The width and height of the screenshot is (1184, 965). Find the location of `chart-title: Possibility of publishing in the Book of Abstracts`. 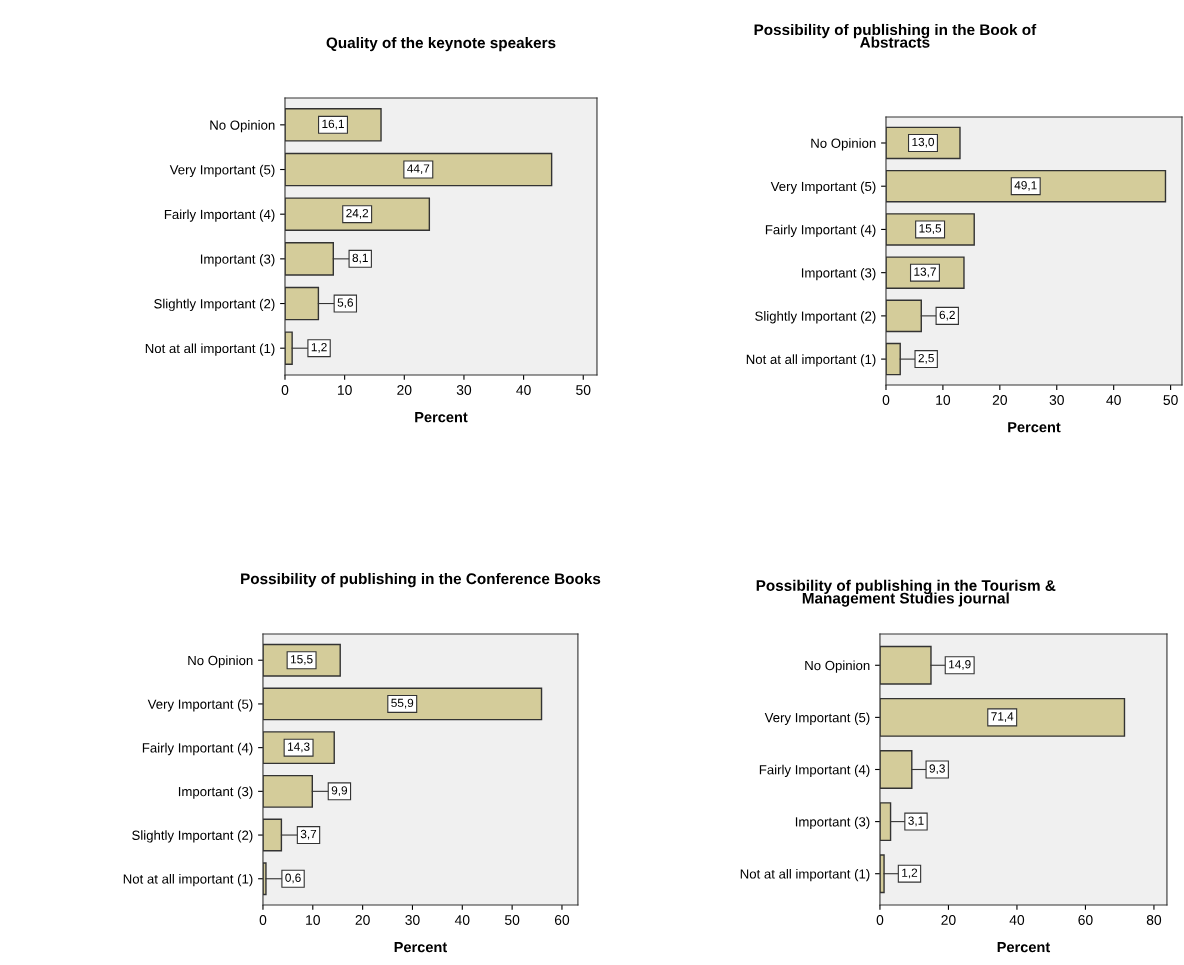

chart-title: Possibility of publishing in the Book of Abstracts is located at coordinates (895, 35).